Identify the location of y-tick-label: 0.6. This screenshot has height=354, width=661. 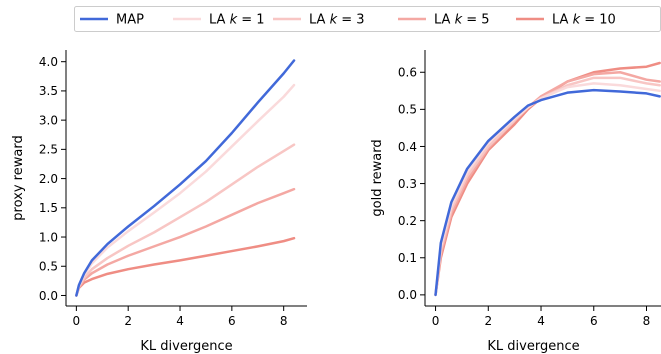
(407, 73).